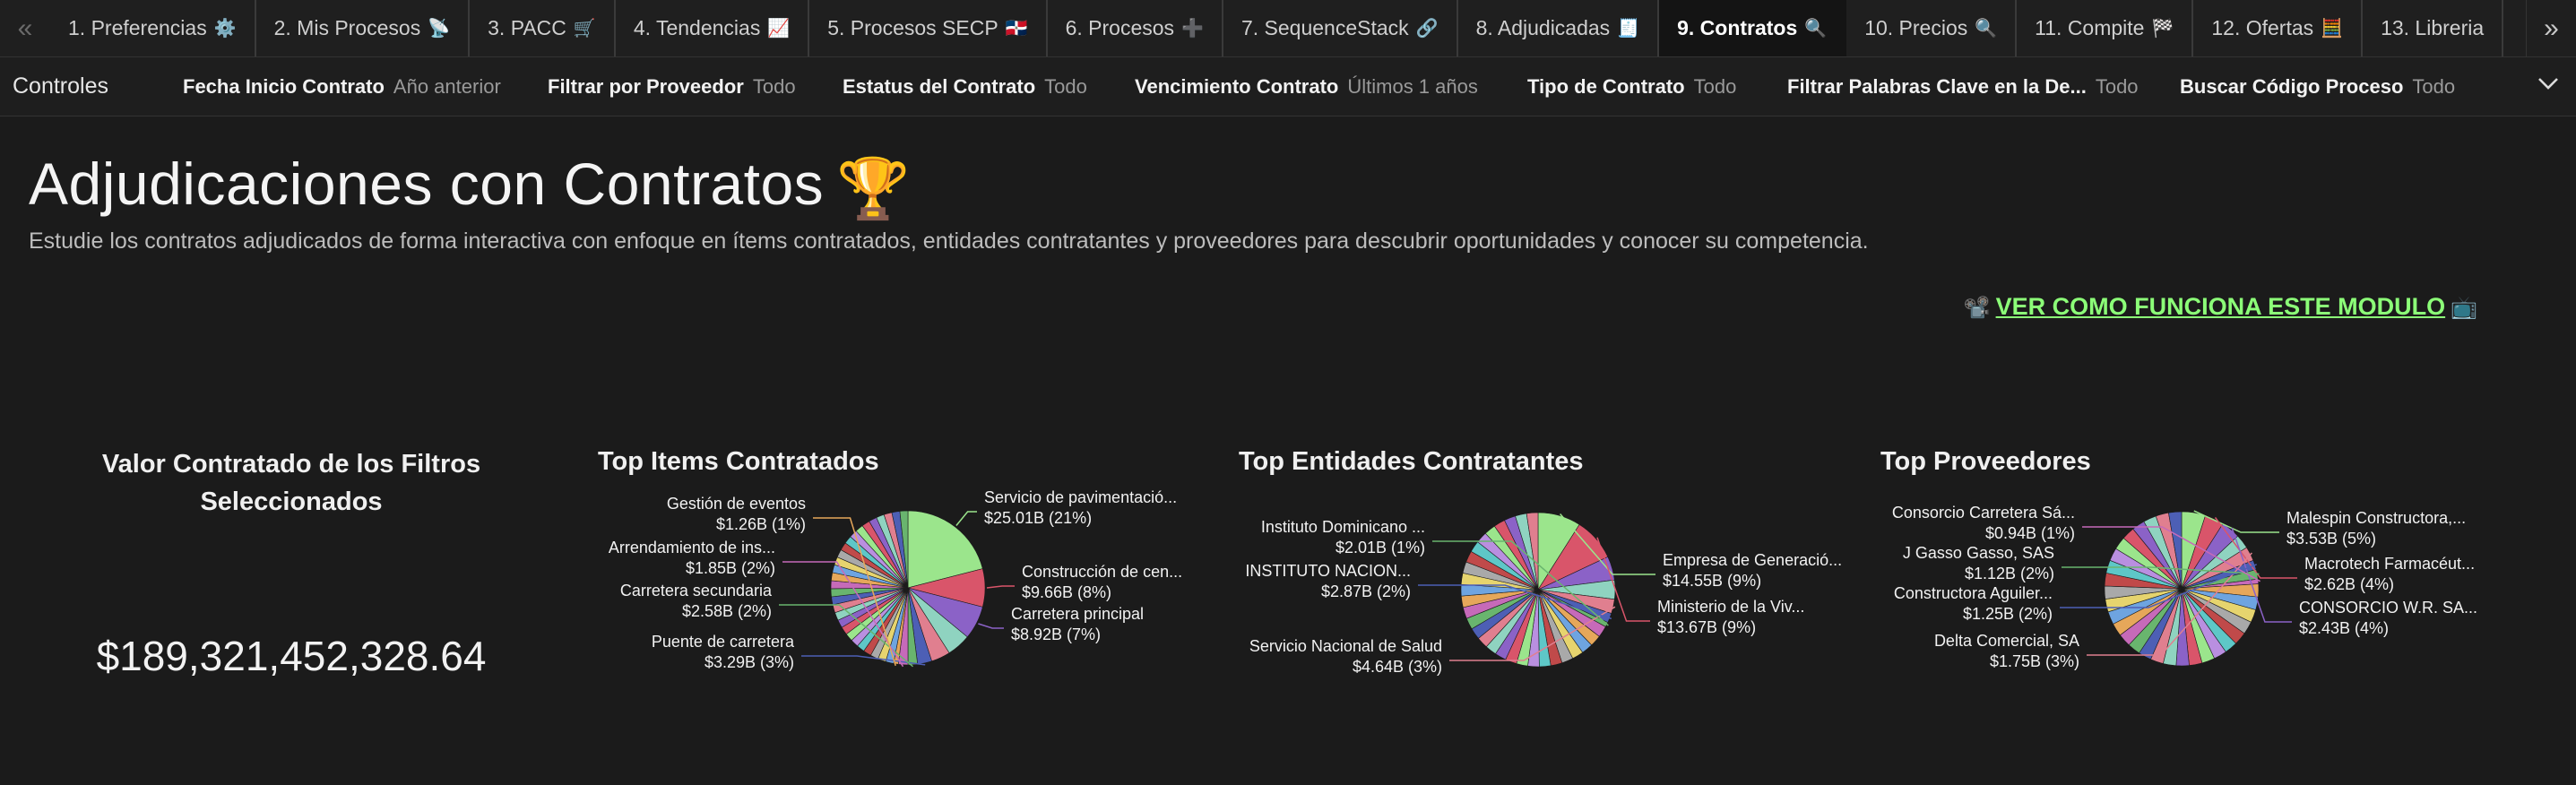 This screenshot has width=2576, height=785. I want to click on tab-label: 4. Tendencias, so click(697, 27).